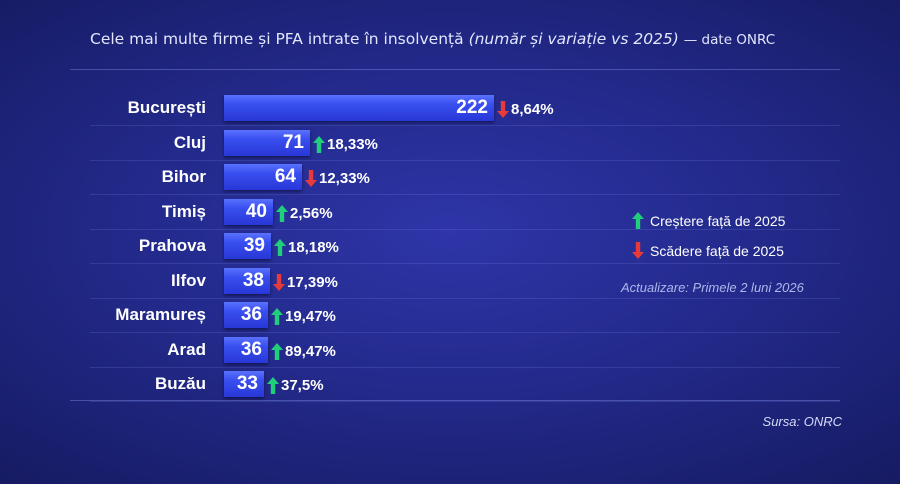 The height and width of the screenshot is (484, 900). Describe the element at coordinates (166, 107) in the screenshot. I see `category-label: București` at that location.